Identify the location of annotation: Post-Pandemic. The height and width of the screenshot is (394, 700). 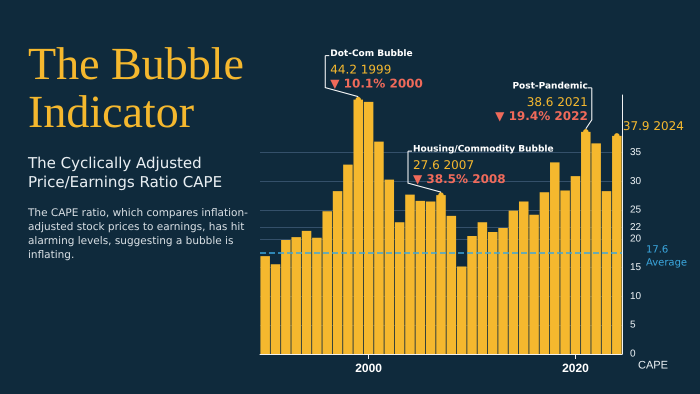
(550, 86).